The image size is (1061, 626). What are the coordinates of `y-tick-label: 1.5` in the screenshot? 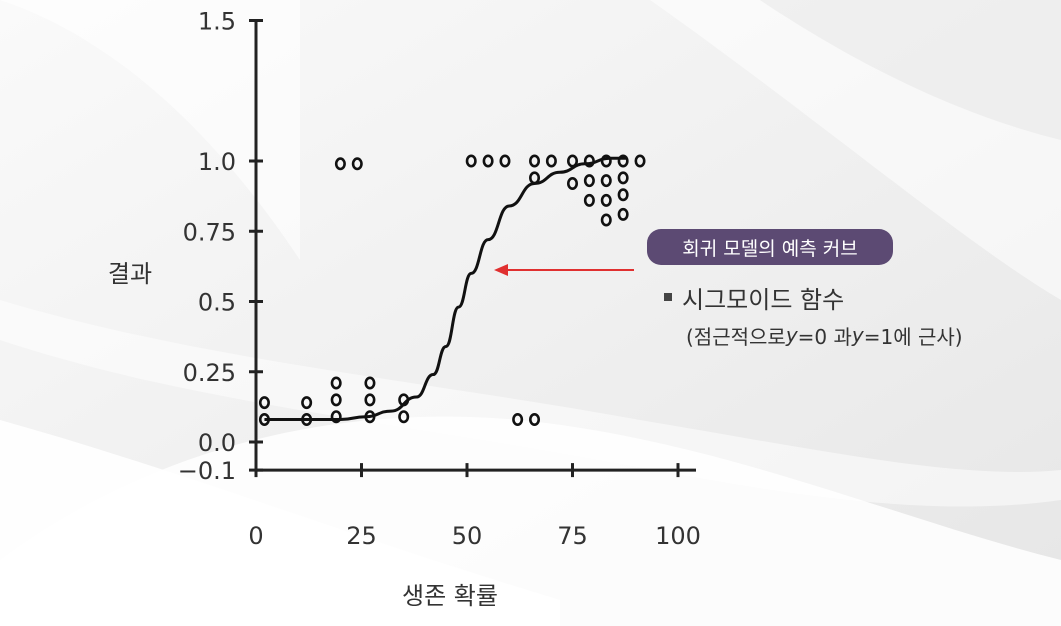 It's located at (217, 22).